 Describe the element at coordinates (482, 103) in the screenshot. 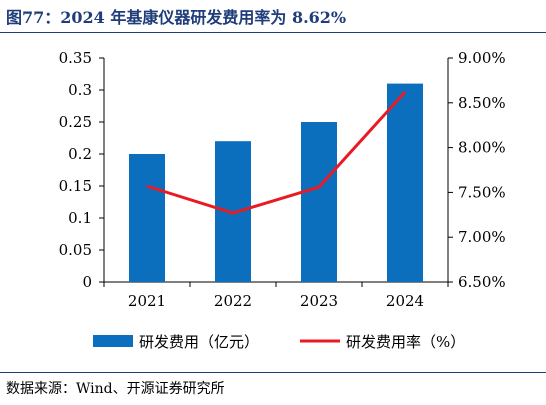

I see `right-tick-label: 8.50%` at that location.